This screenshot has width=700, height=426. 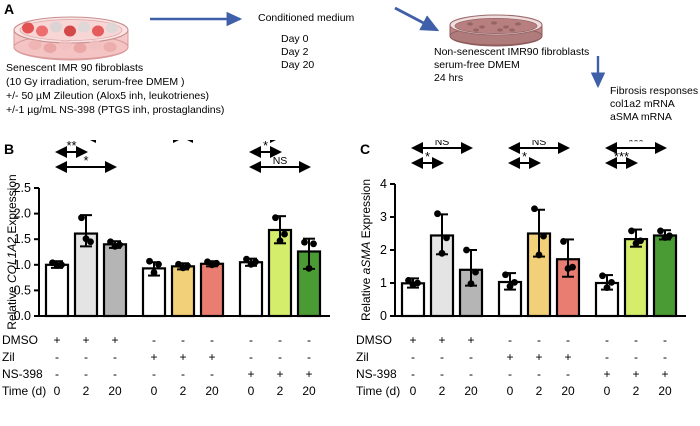 I want to click on y-tick-label: 2, so click(x=383, y=250).